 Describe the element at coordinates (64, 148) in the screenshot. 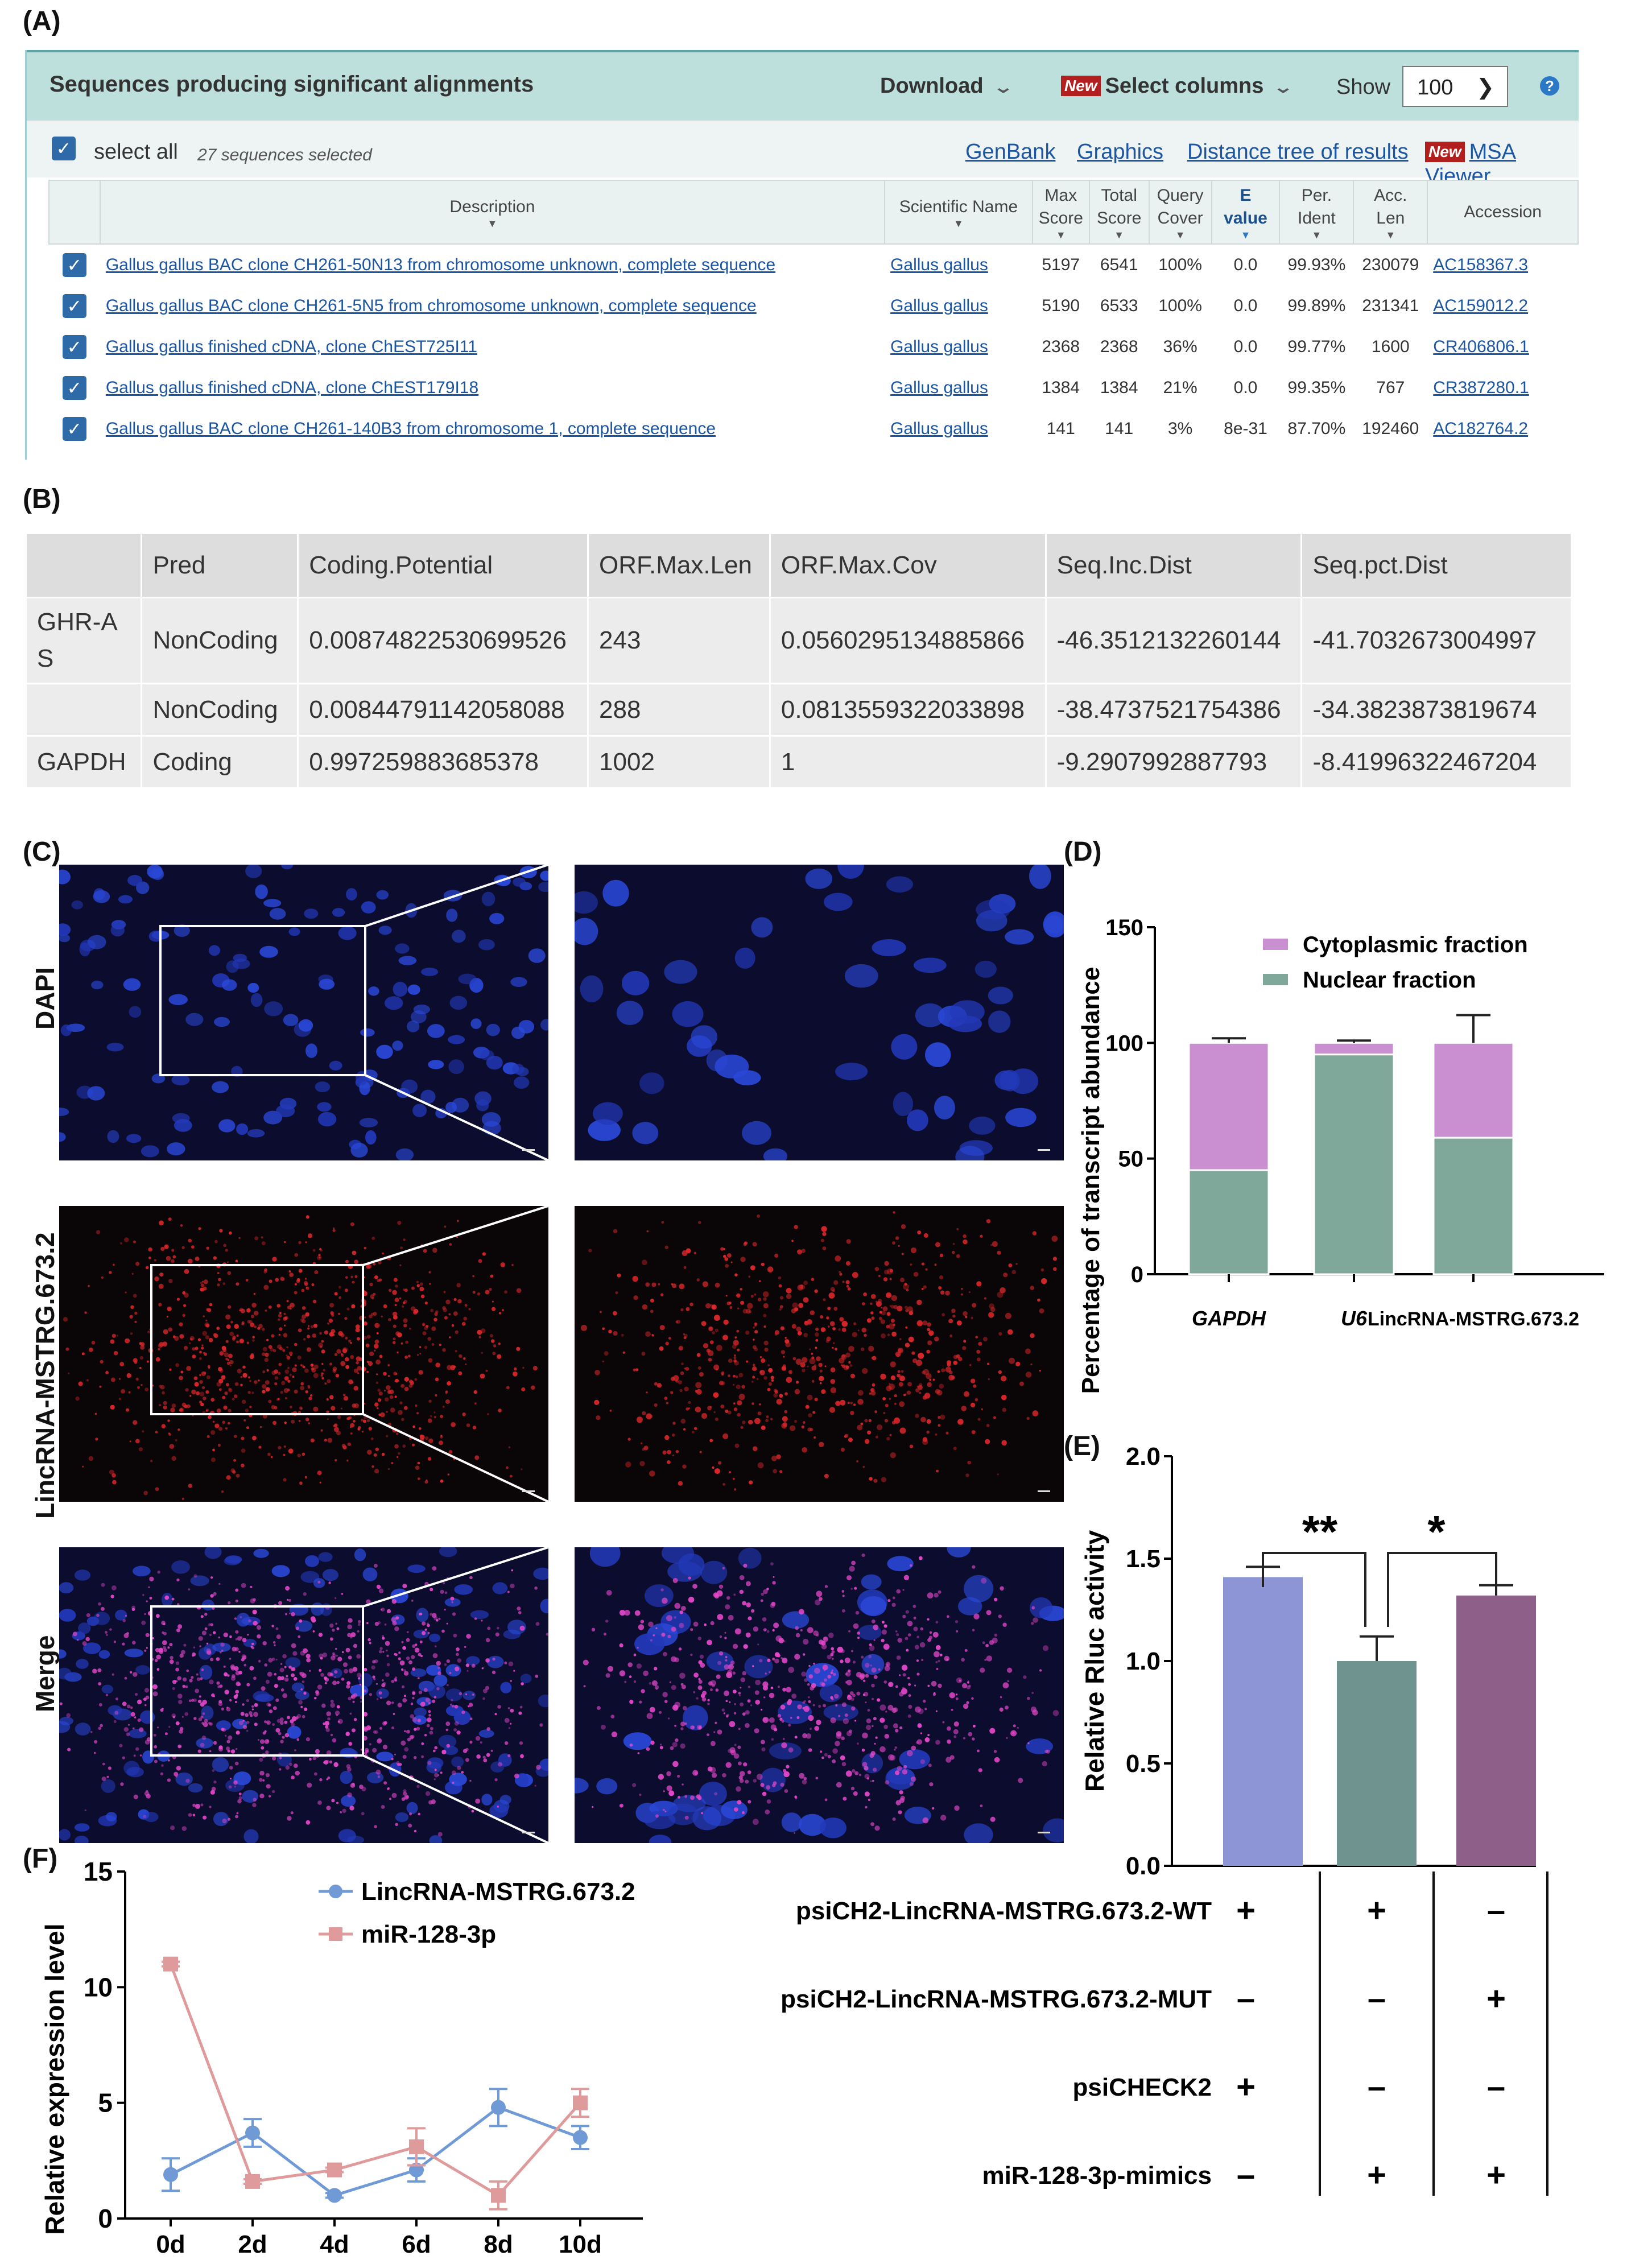

I see `select-all-checkbox: ✓` at that location.